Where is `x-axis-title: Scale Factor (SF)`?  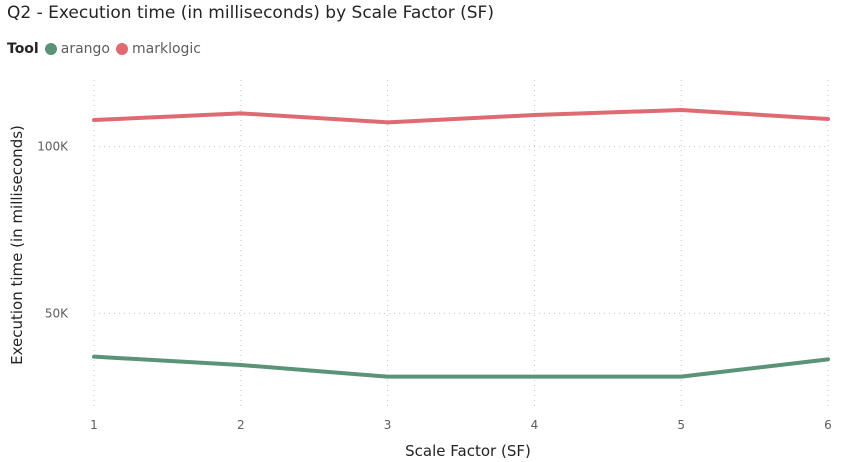
x-axis-title: Scale Factor (SF) is located at coordinates (468, 451).